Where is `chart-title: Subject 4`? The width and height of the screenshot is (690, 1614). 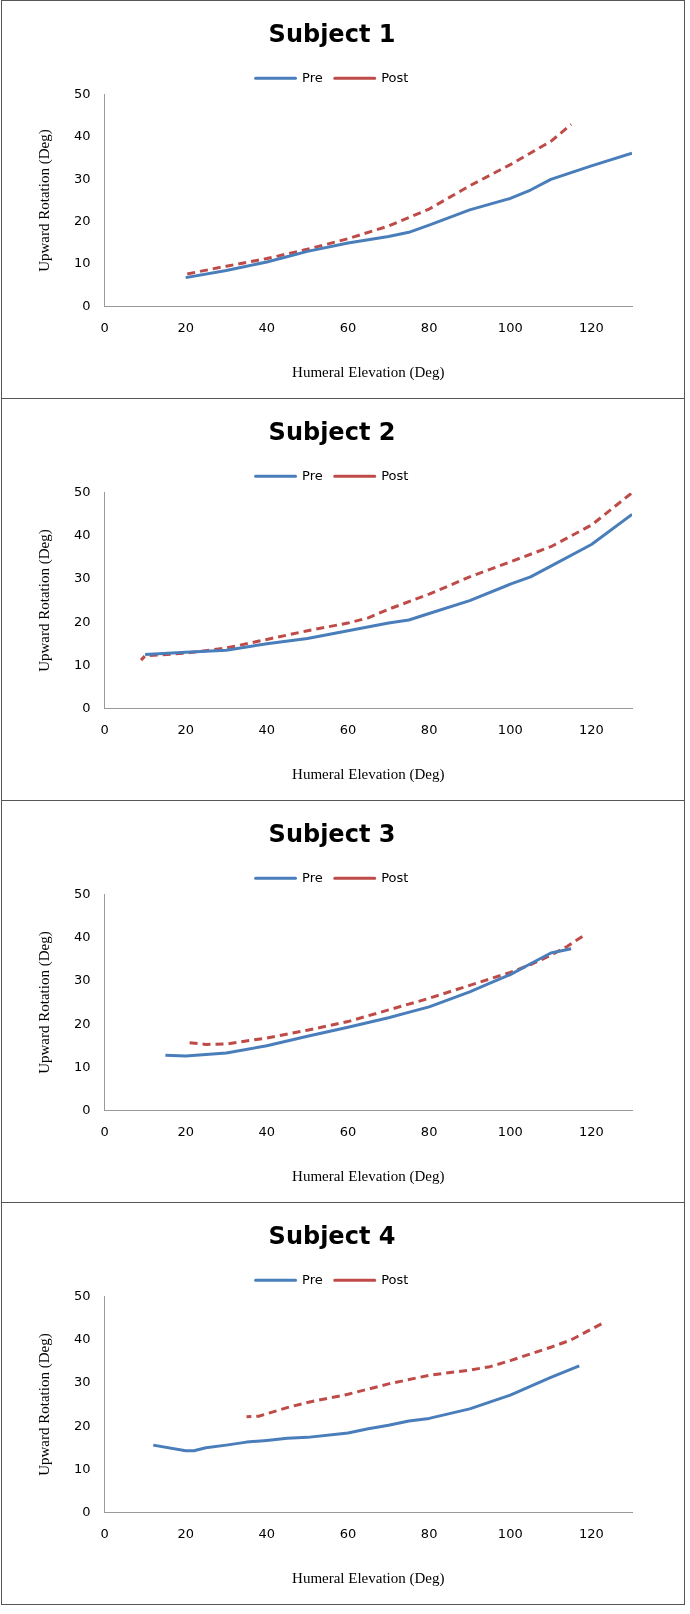
chart-title: Subject 4 is located at coordinates (332, 1235).